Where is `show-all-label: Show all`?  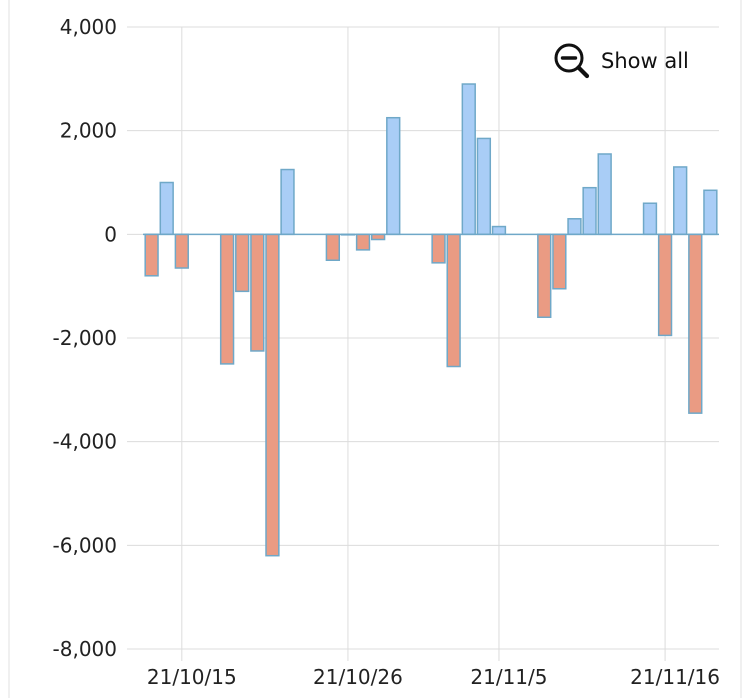
show-all-label: Show all is located at coordinates (645, 61).